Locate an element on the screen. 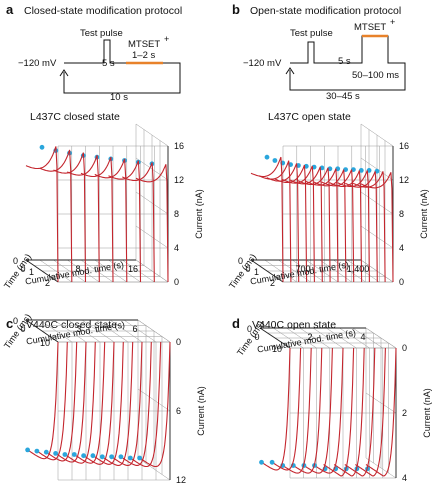  x-tick-label: 6 is located at coordinates (134, 329).